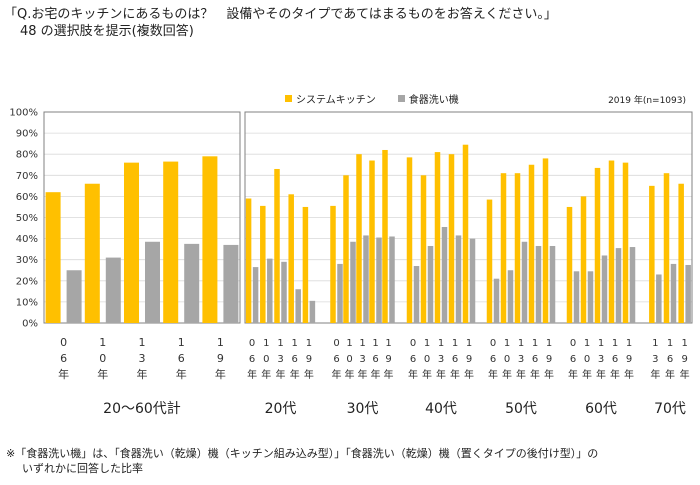 Image resolution: width=700 pixels, height=485 pixels. What do you see at coordinates (27, 260) in the screenshot?
I see `y-tick-label: 30%` at bounding box center [27, 260].